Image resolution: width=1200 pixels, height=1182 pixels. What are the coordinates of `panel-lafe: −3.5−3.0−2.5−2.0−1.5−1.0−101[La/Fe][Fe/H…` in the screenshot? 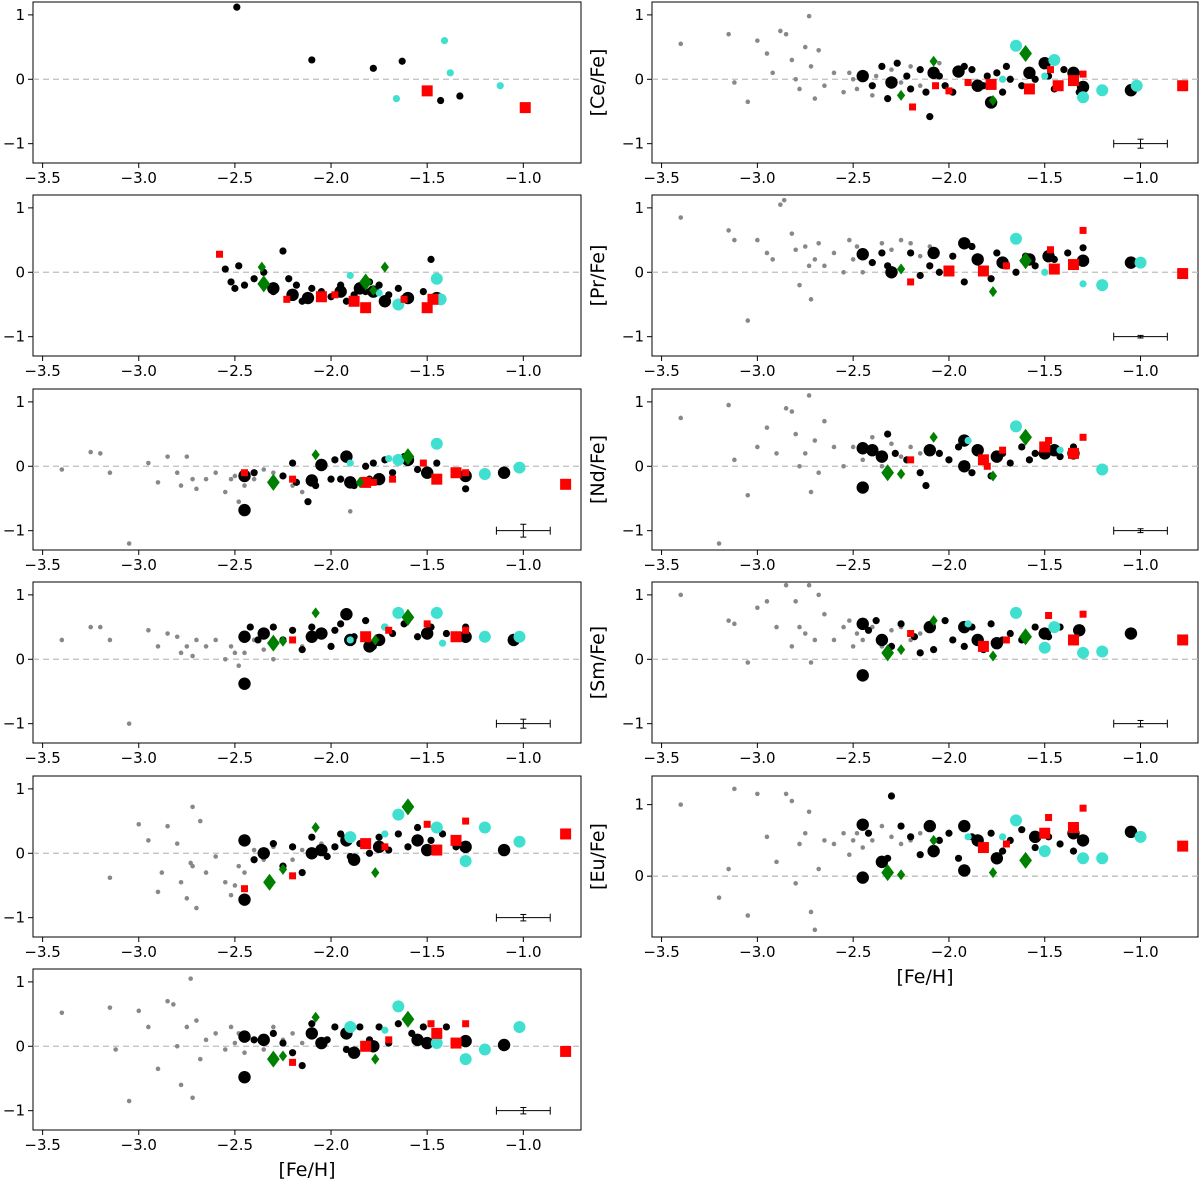 It's located at (292, 1074).